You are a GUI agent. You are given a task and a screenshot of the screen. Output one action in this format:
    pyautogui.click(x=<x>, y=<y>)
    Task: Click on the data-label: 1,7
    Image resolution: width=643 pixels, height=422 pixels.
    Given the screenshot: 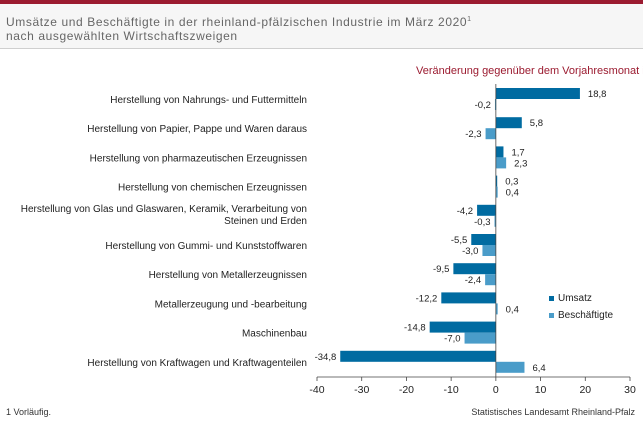 What is the action you would take?
    pyautogui.click(x=517, y=152)
    